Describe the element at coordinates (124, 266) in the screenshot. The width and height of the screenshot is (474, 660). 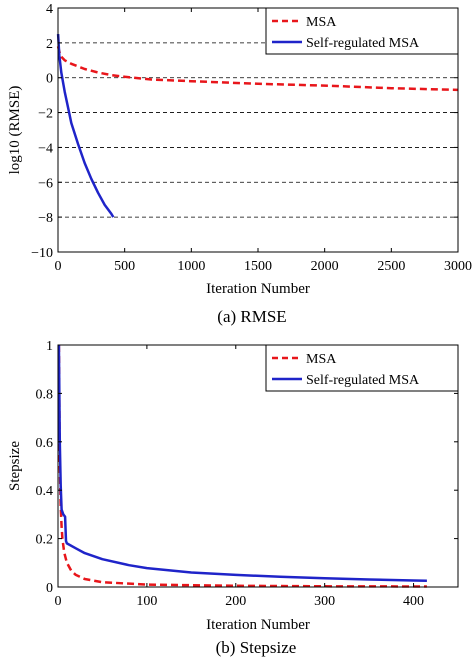
I see `x-tick-label-a-1: 500` at that location.